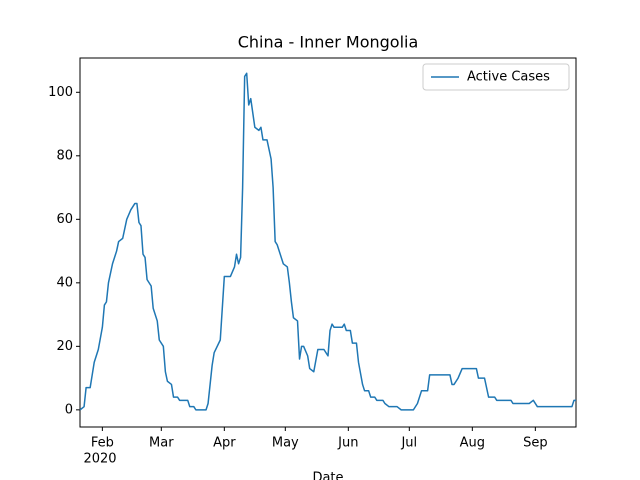 Image resolution: width=640 pixels, height=480 pixels. I want to click on y-tick-label: 40, so click(64, 282).